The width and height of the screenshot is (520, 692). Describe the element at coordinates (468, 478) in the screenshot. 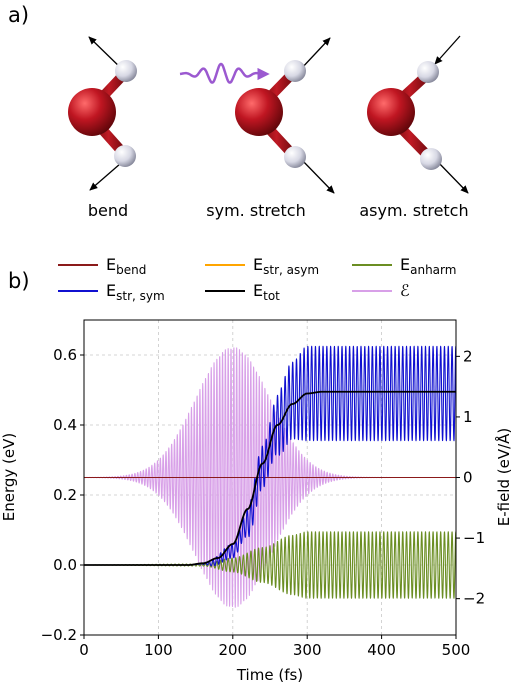

I see `y2-tick-label: 0` at that location.